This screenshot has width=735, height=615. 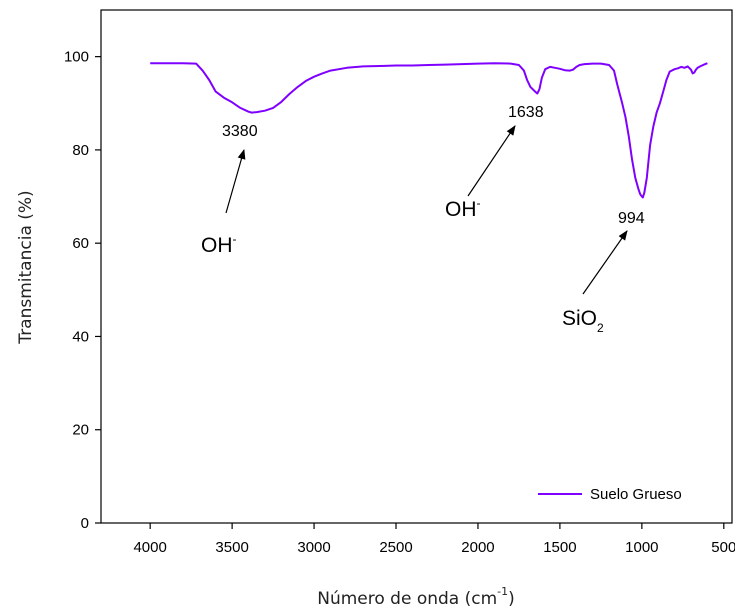 What do you see at coordinates (219, 244) in the screenshot?
I see `group-label-oh-1: OH-` at bounding box center [219, 244].